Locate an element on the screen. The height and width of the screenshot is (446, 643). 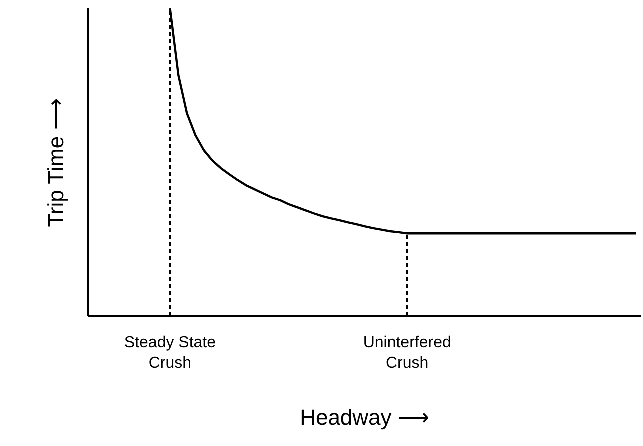
x-tick-label: Steady State Crush is located at coordinates (170, 353).